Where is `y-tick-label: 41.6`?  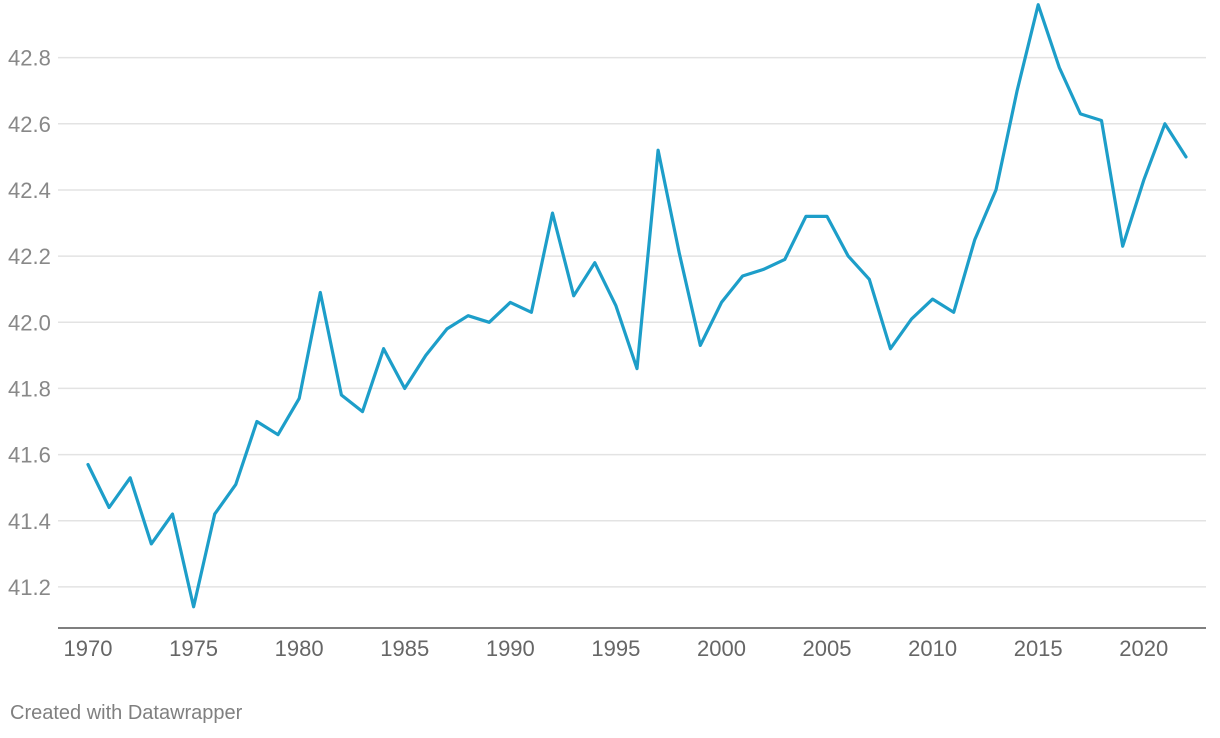
y-tick-label: 41.6 is located at coordinates (29, 455).